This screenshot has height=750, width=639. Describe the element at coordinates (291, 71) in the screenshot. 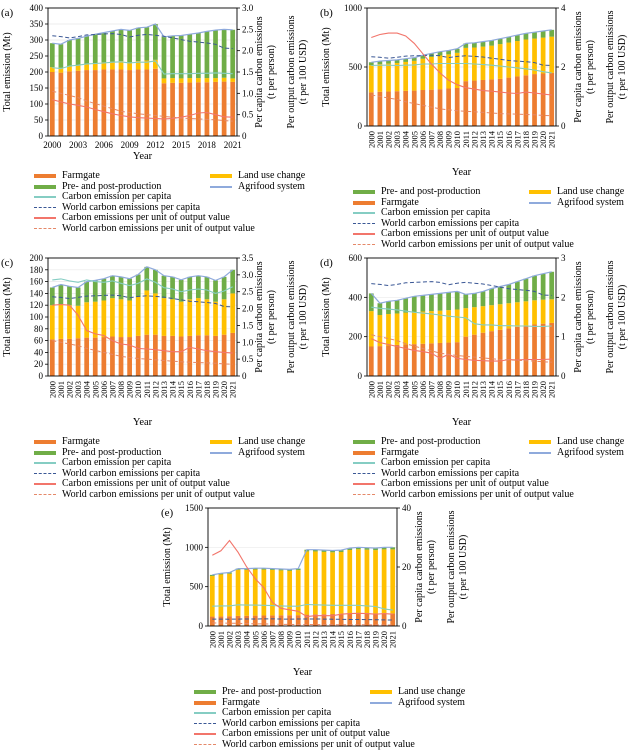

I see `right-axis-title-per-output: Per output carbon emissions` at that location.